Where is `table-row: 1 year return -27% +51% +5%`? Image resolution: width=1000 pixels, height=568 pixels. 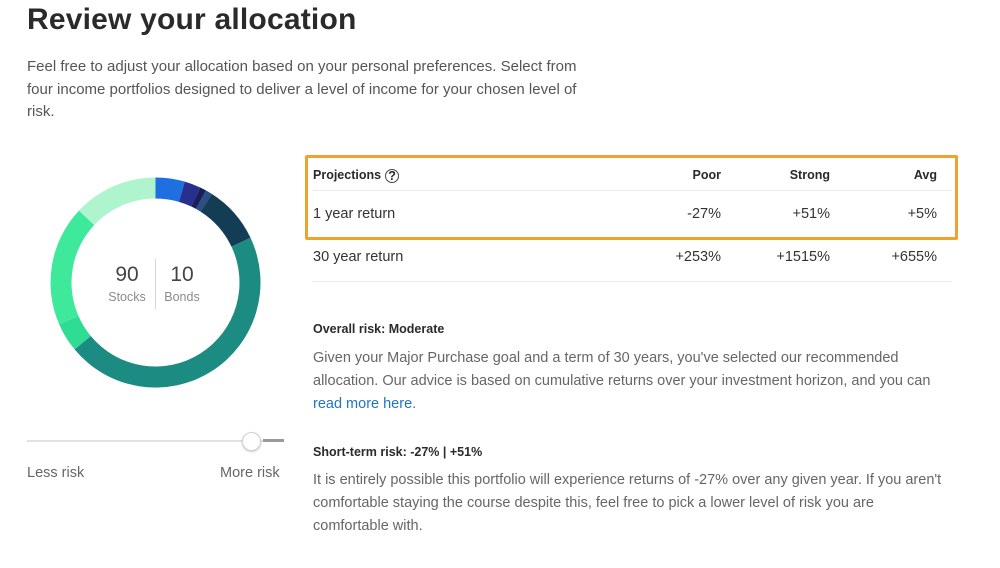
table-row: 1 year return -27% +51% +5% is located at coordinates (632, 211).